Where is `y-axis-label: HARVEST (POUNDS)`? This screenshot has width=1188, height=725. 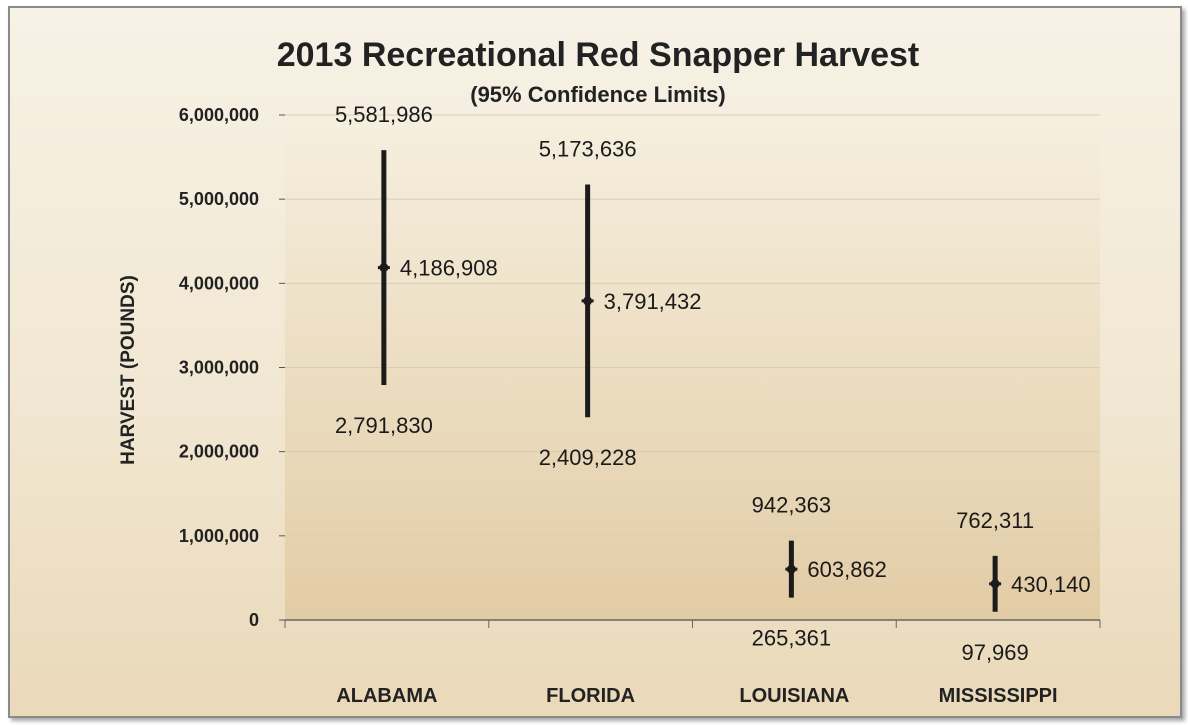
y-axis-label: HARVEST (POUNDS) is located at coordinates (128, 370).